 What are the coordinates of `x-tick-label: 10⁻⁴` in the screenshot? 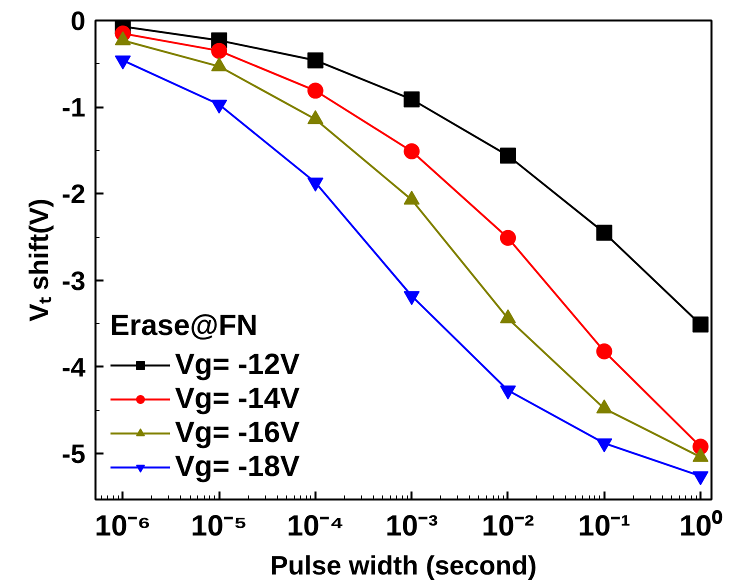 It's located at (315, 526).